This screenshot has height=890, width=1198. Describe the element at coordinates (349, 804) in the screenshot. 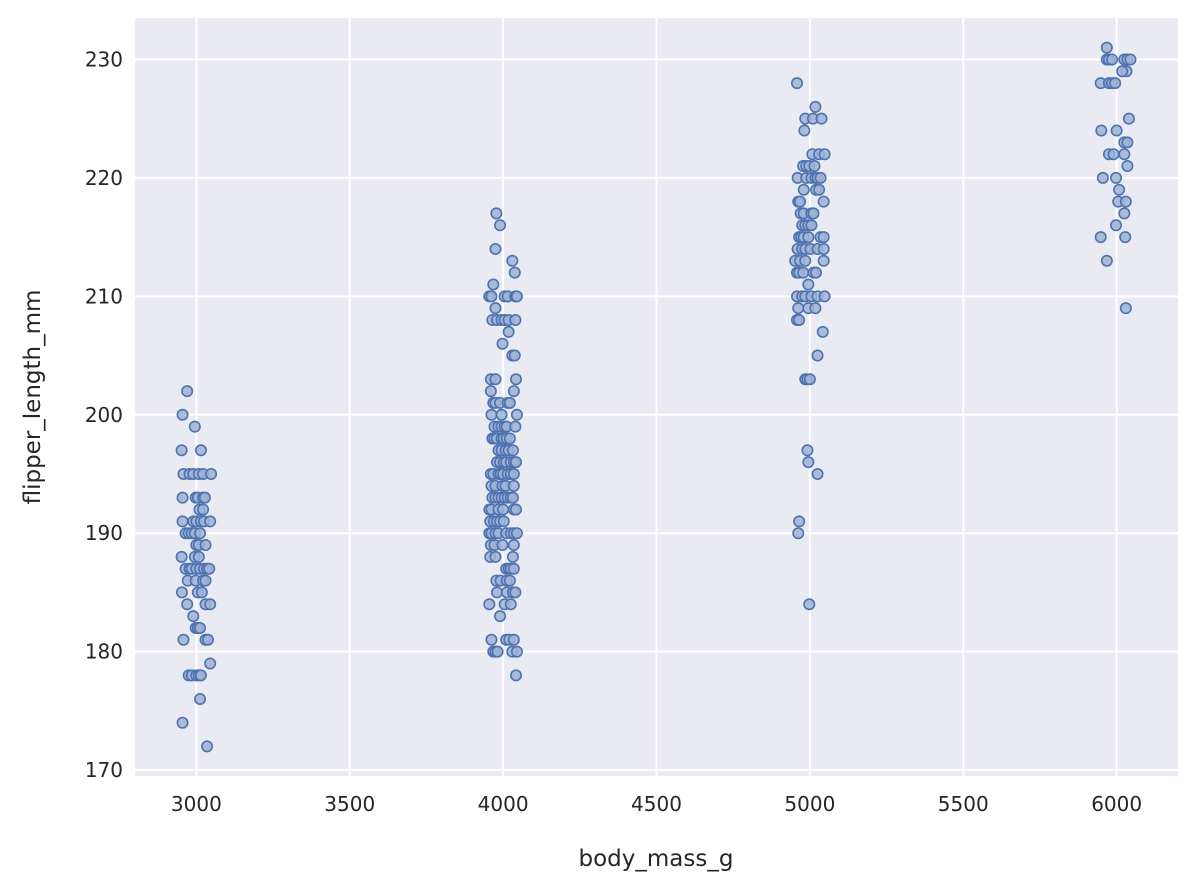

I see `x-tick-label: 3500` at that location.